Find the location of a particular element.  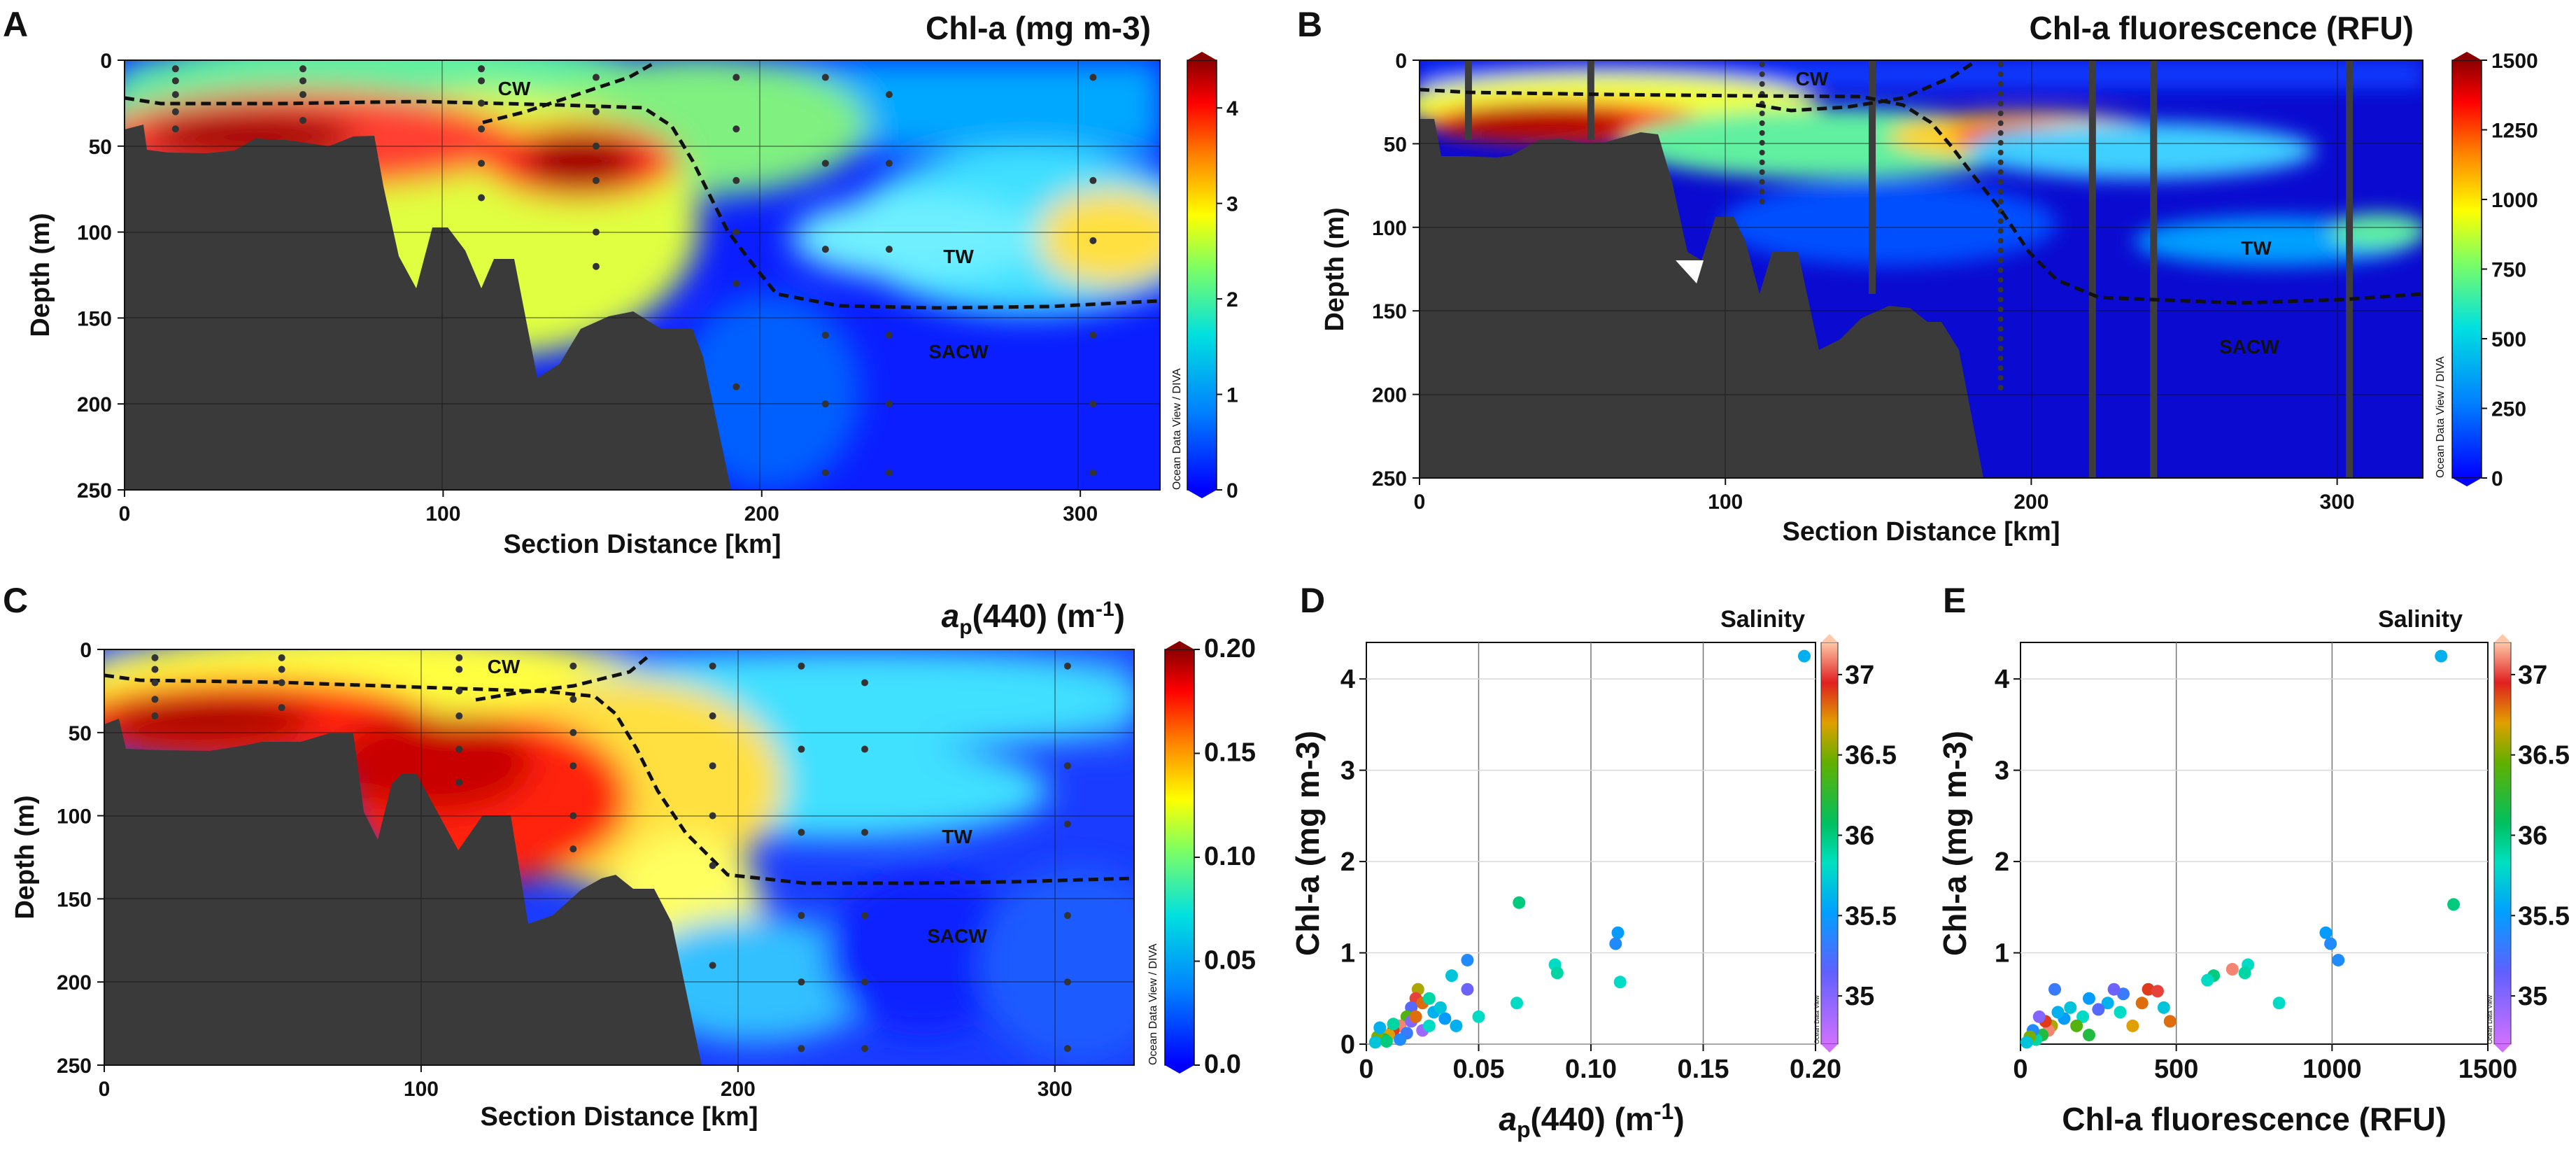

panel-e-colorbar is located at coordinates (2502, 843).